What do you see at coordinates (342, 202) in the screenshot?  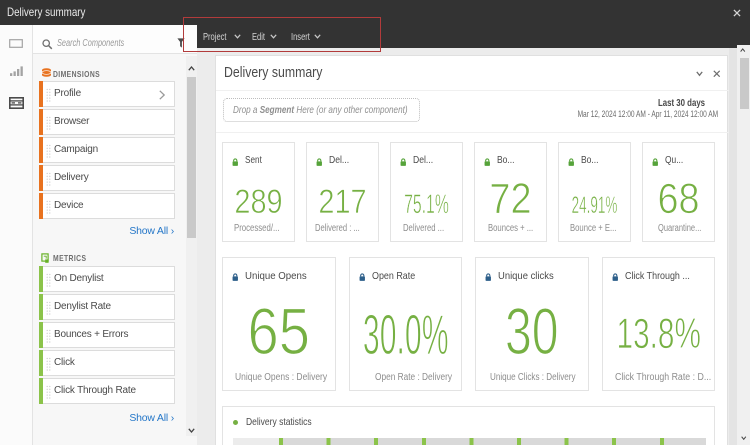 I see `svg-text: 217` at bounding box center [342, 202].